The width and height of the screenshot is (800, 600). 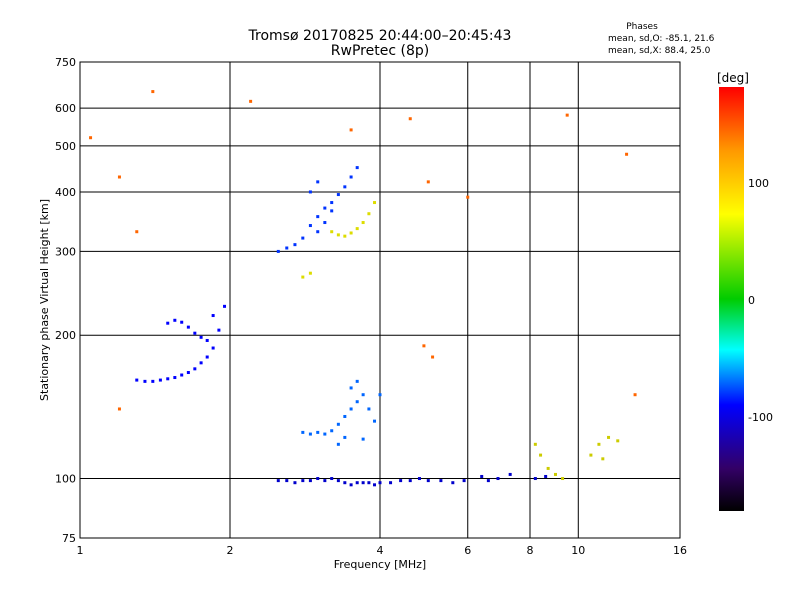 What do you see at coordinates (65, 251) in the screenshot?
I see `y-tick-label: 300` at bounding box center [65, 251].